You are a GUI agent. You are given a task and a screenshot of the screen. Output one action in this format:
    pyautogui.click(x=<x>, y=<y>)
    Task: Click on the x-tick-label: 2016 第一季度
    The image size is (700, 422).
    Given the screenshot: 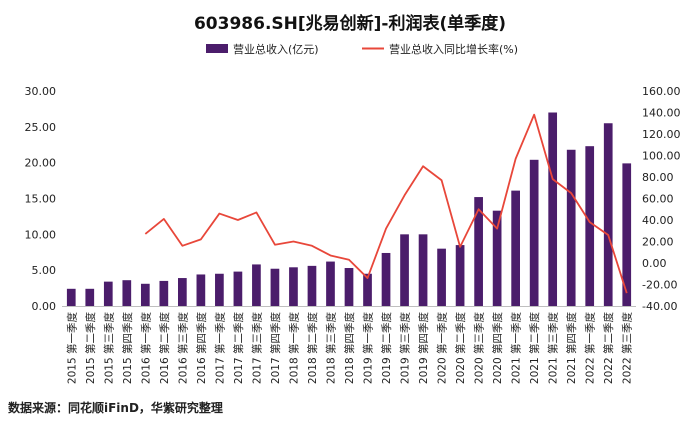 What is the action you would take?
    pyautogui.click(x=145, y=348)
    